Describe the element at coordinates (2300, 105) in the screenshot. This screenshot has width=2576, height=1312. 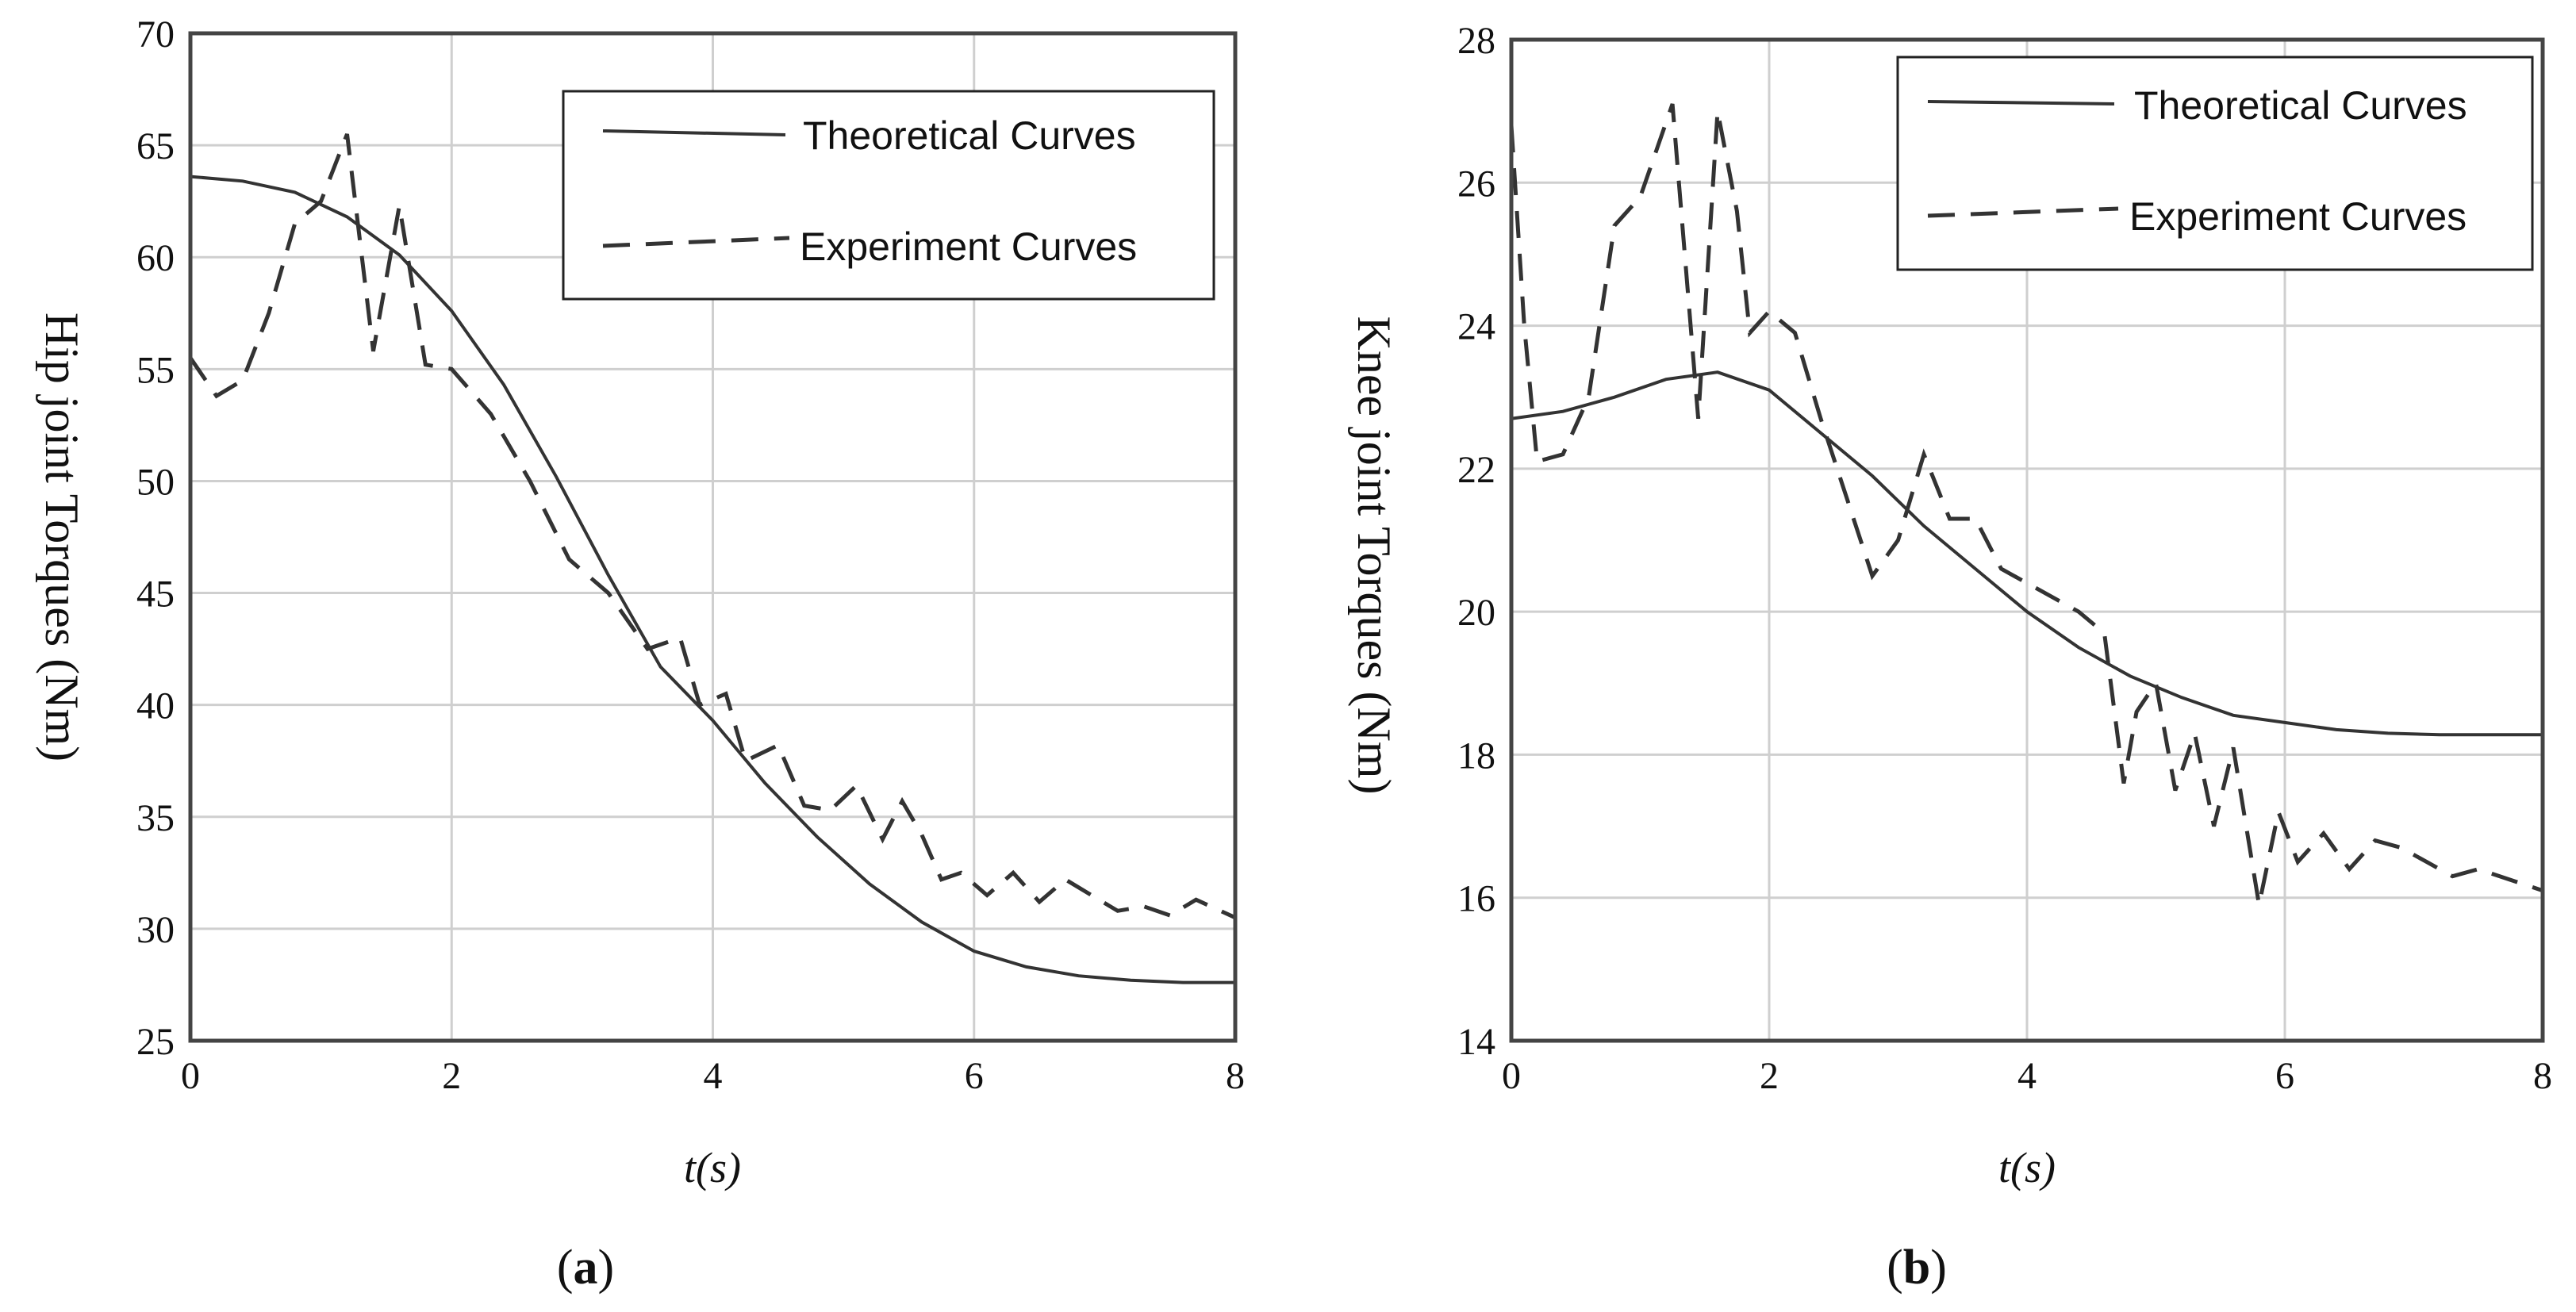
I see `panel-b-legend-theoretical-label: Theoretical Curves` at that location.